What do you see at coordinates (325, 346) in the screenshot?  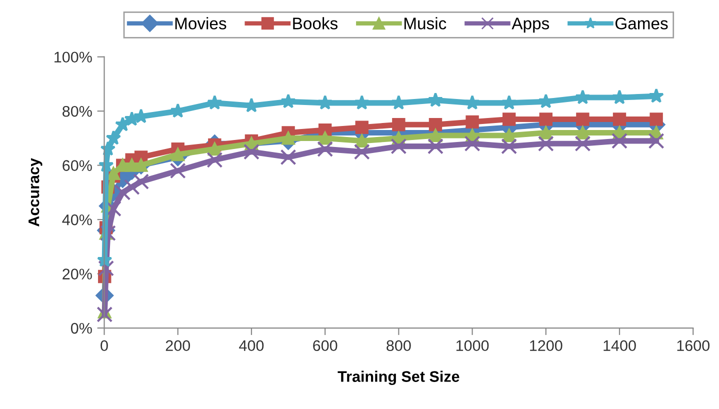 I see `x-tick-label: 600` at bounding box center [325, 346].